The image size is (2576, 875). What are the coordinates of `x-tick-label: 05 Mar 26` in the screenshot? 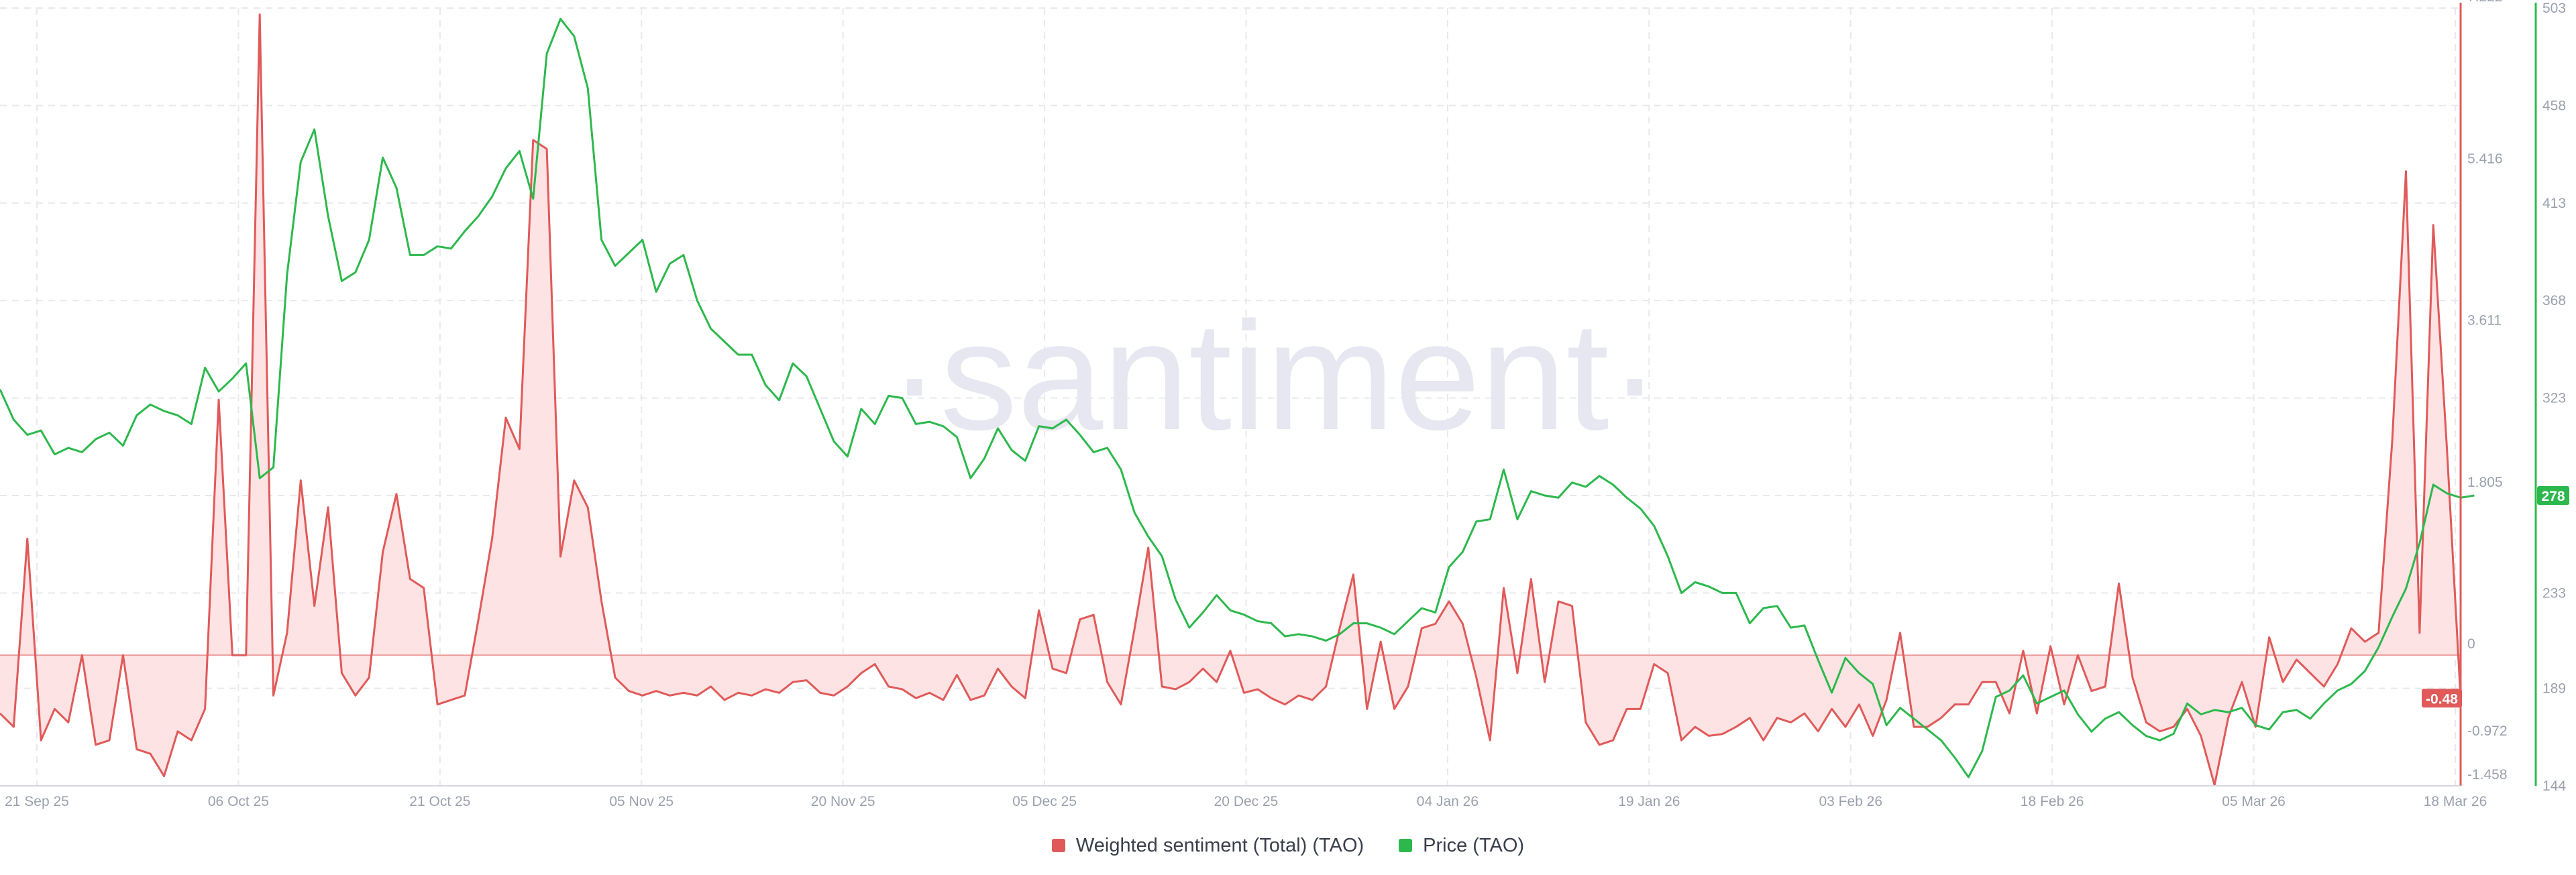 It's located at (2254, 801).